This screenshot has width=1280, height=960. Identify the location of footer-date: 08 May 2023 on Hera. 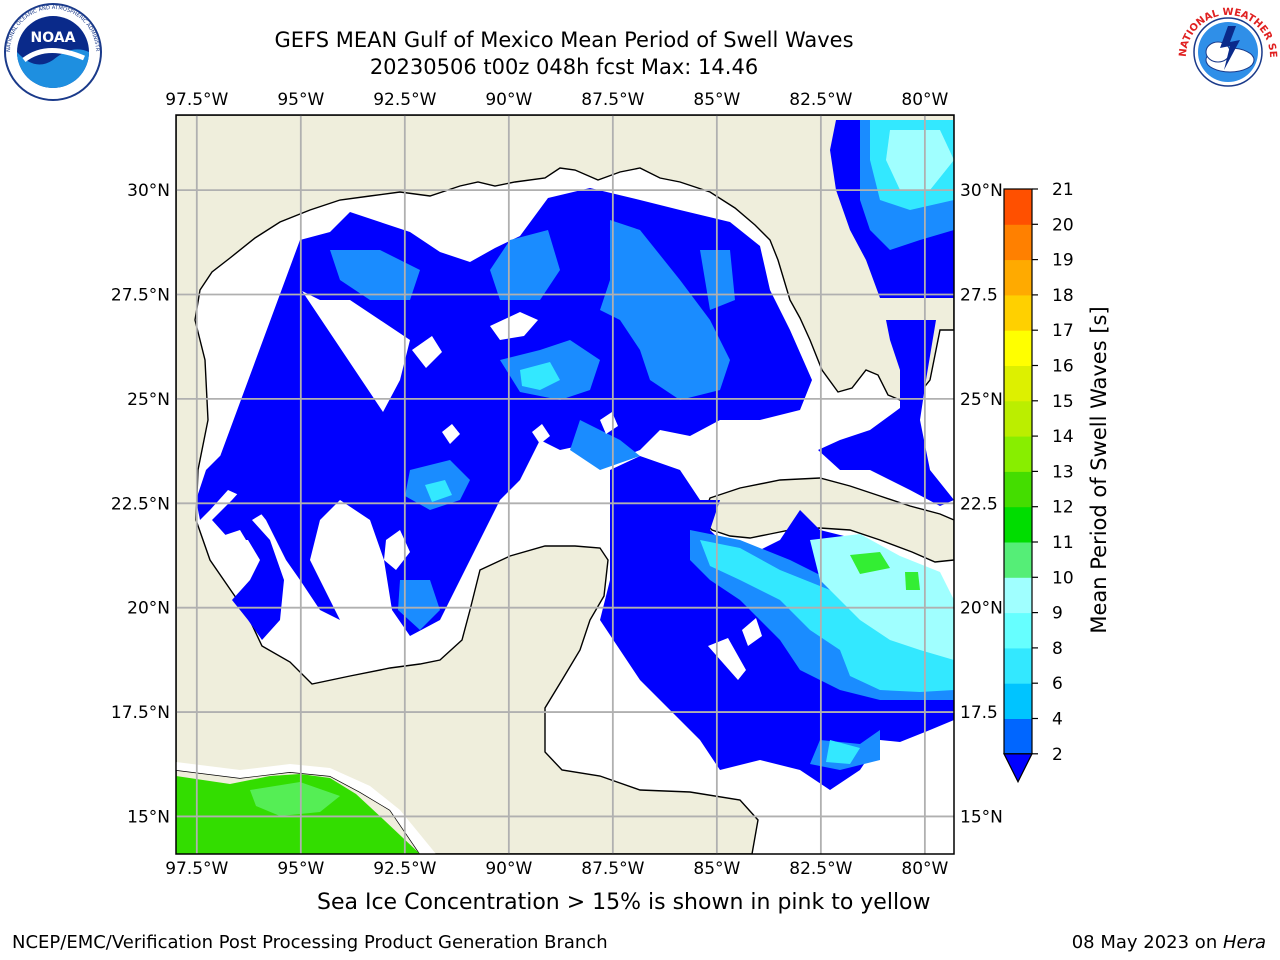
(1169, 942).